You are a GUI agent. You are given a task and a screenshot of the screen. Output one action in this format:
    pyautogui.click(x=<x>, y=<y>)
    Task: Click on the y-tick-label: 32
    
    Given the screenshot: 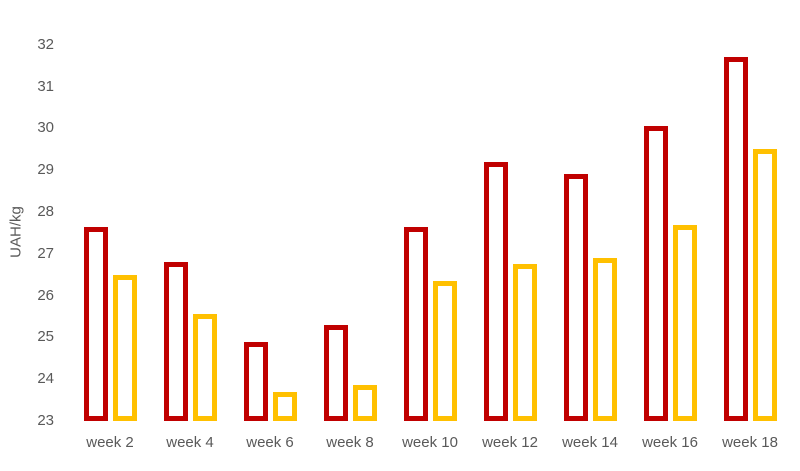 What is the action you would take?
    pyautogui.click(x=45, y=44)
    